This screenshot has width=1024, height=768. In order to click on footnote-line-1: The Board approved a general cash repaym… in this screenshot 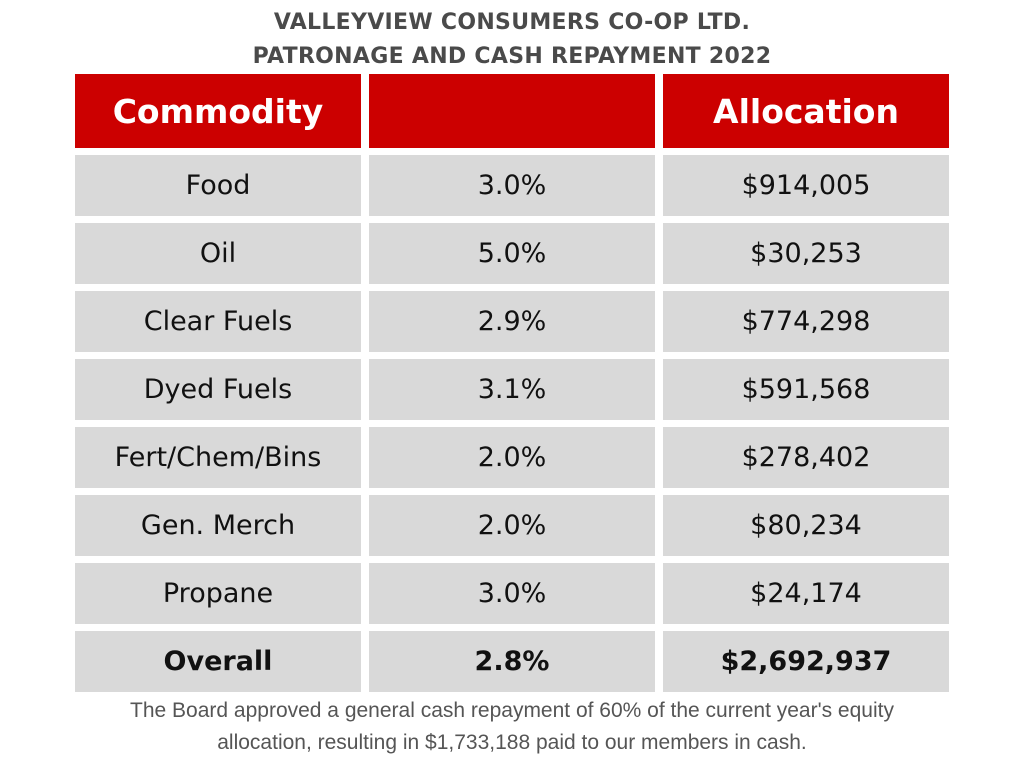, I will do `click(512, 710)`.